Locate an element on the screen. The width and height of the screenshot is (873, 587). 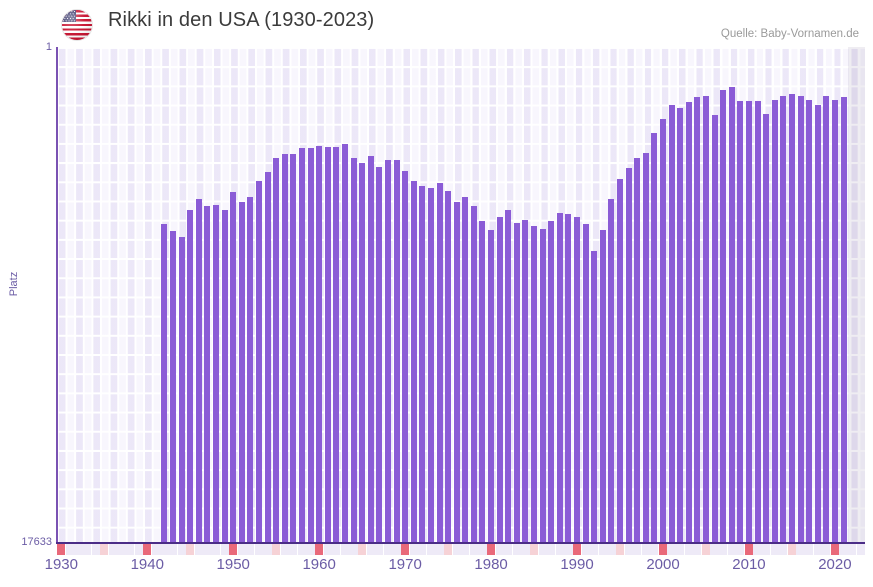
flag-canton is located at coordinates (69, 16).